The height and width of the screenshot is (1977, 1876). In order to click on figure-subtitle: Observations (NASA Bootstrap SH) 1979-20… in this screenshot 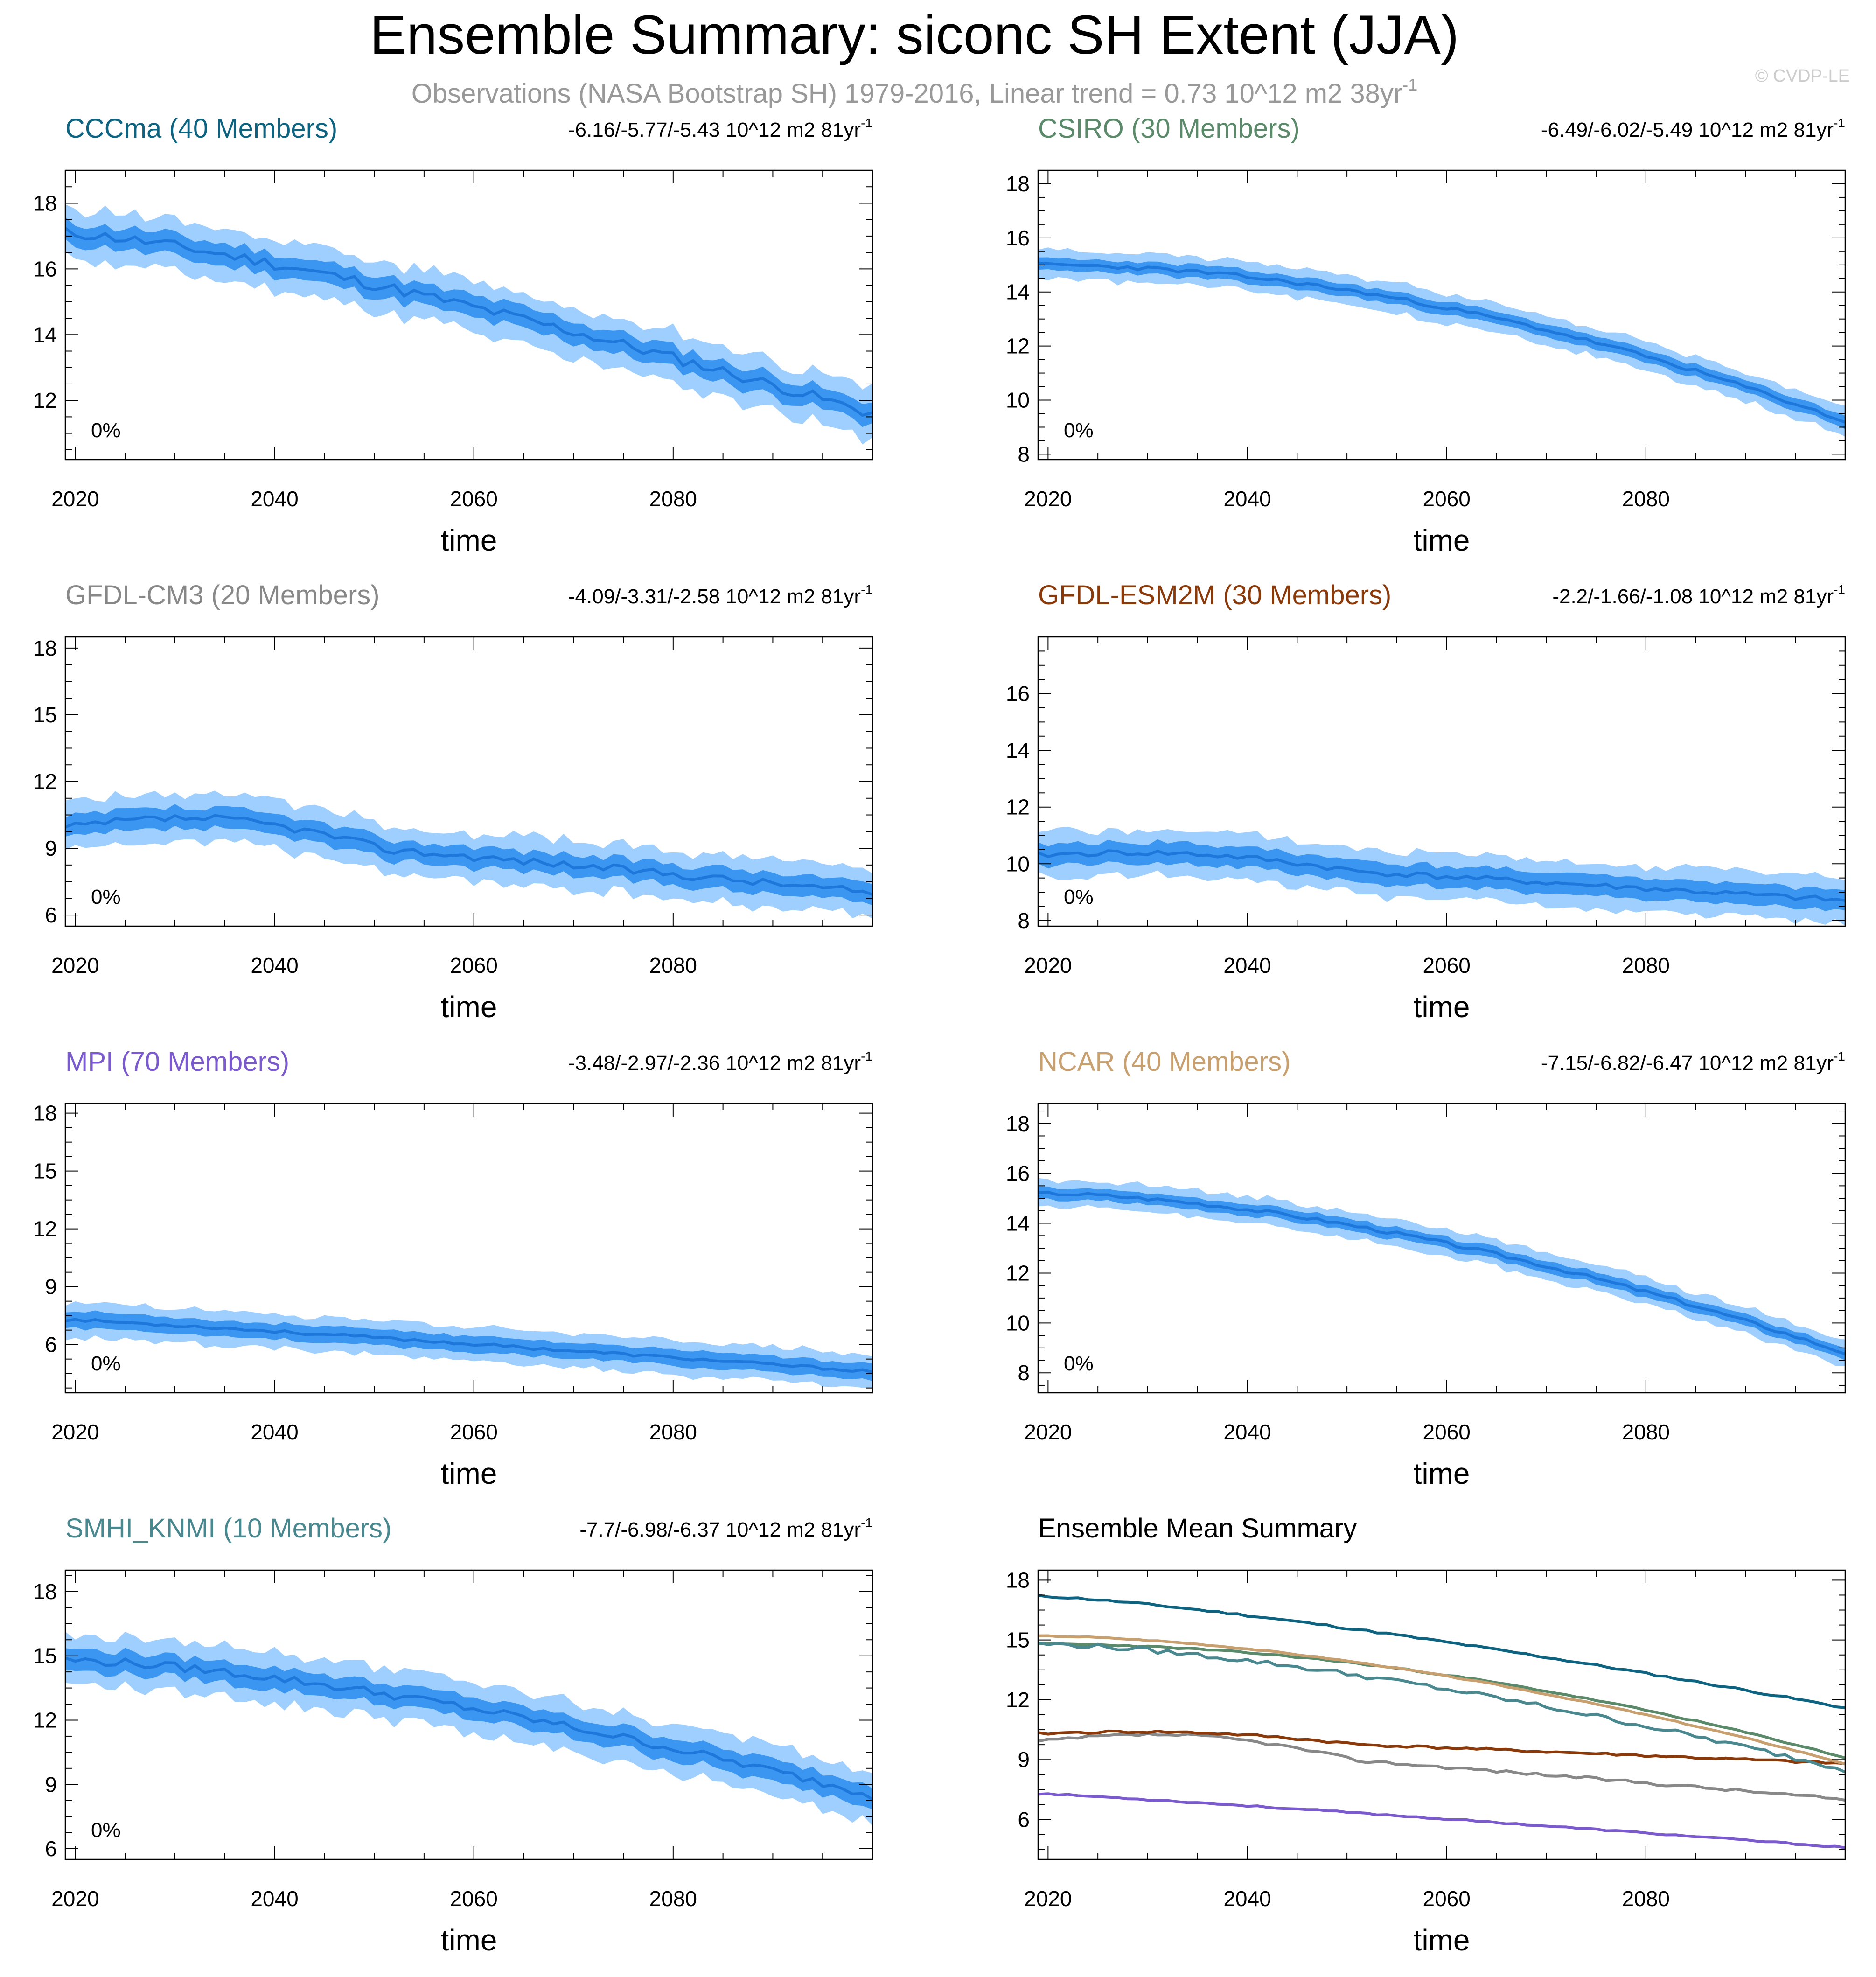, I will do `click(915, 92)`.